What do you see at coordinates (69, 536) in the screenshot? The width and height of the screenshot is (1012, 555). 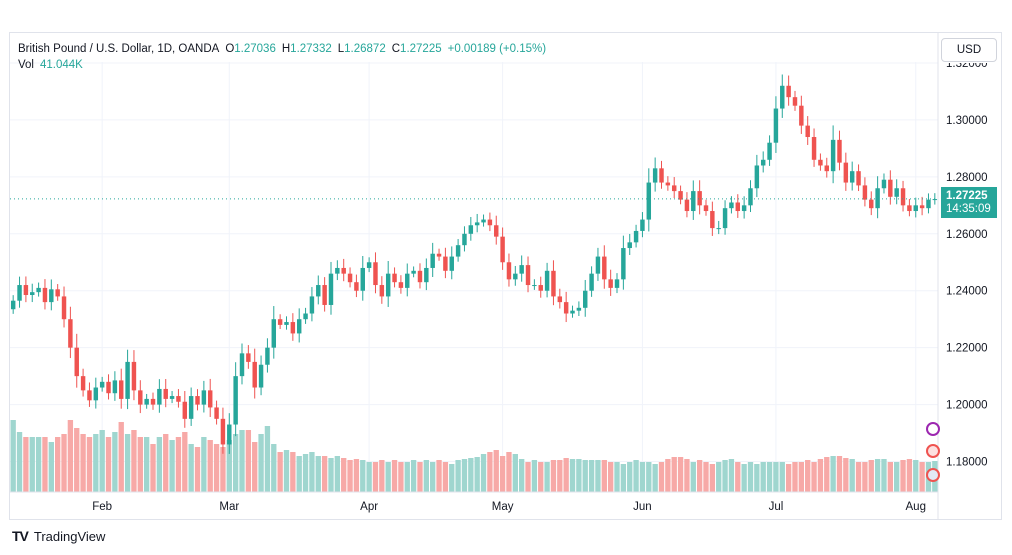 I see `brand-name: TradingView` at bounding box center [69, 536].